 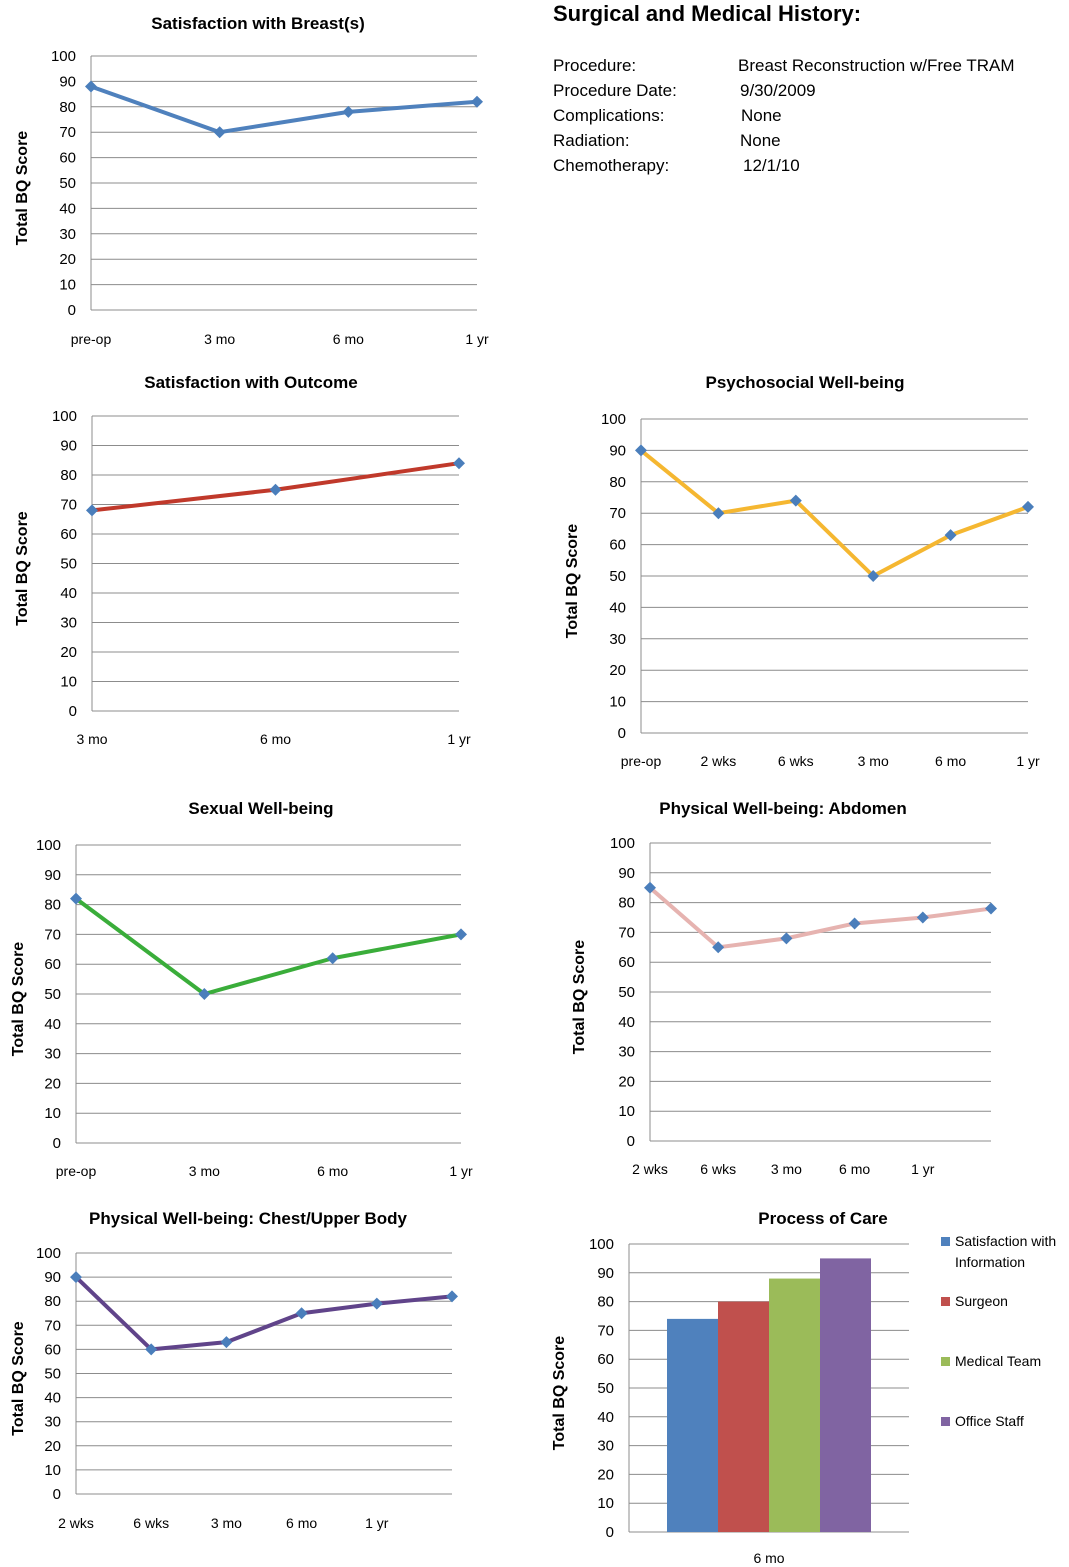 I want to click on chart-title: Satisfaction with Breast(s), so click(x=258, y=23).